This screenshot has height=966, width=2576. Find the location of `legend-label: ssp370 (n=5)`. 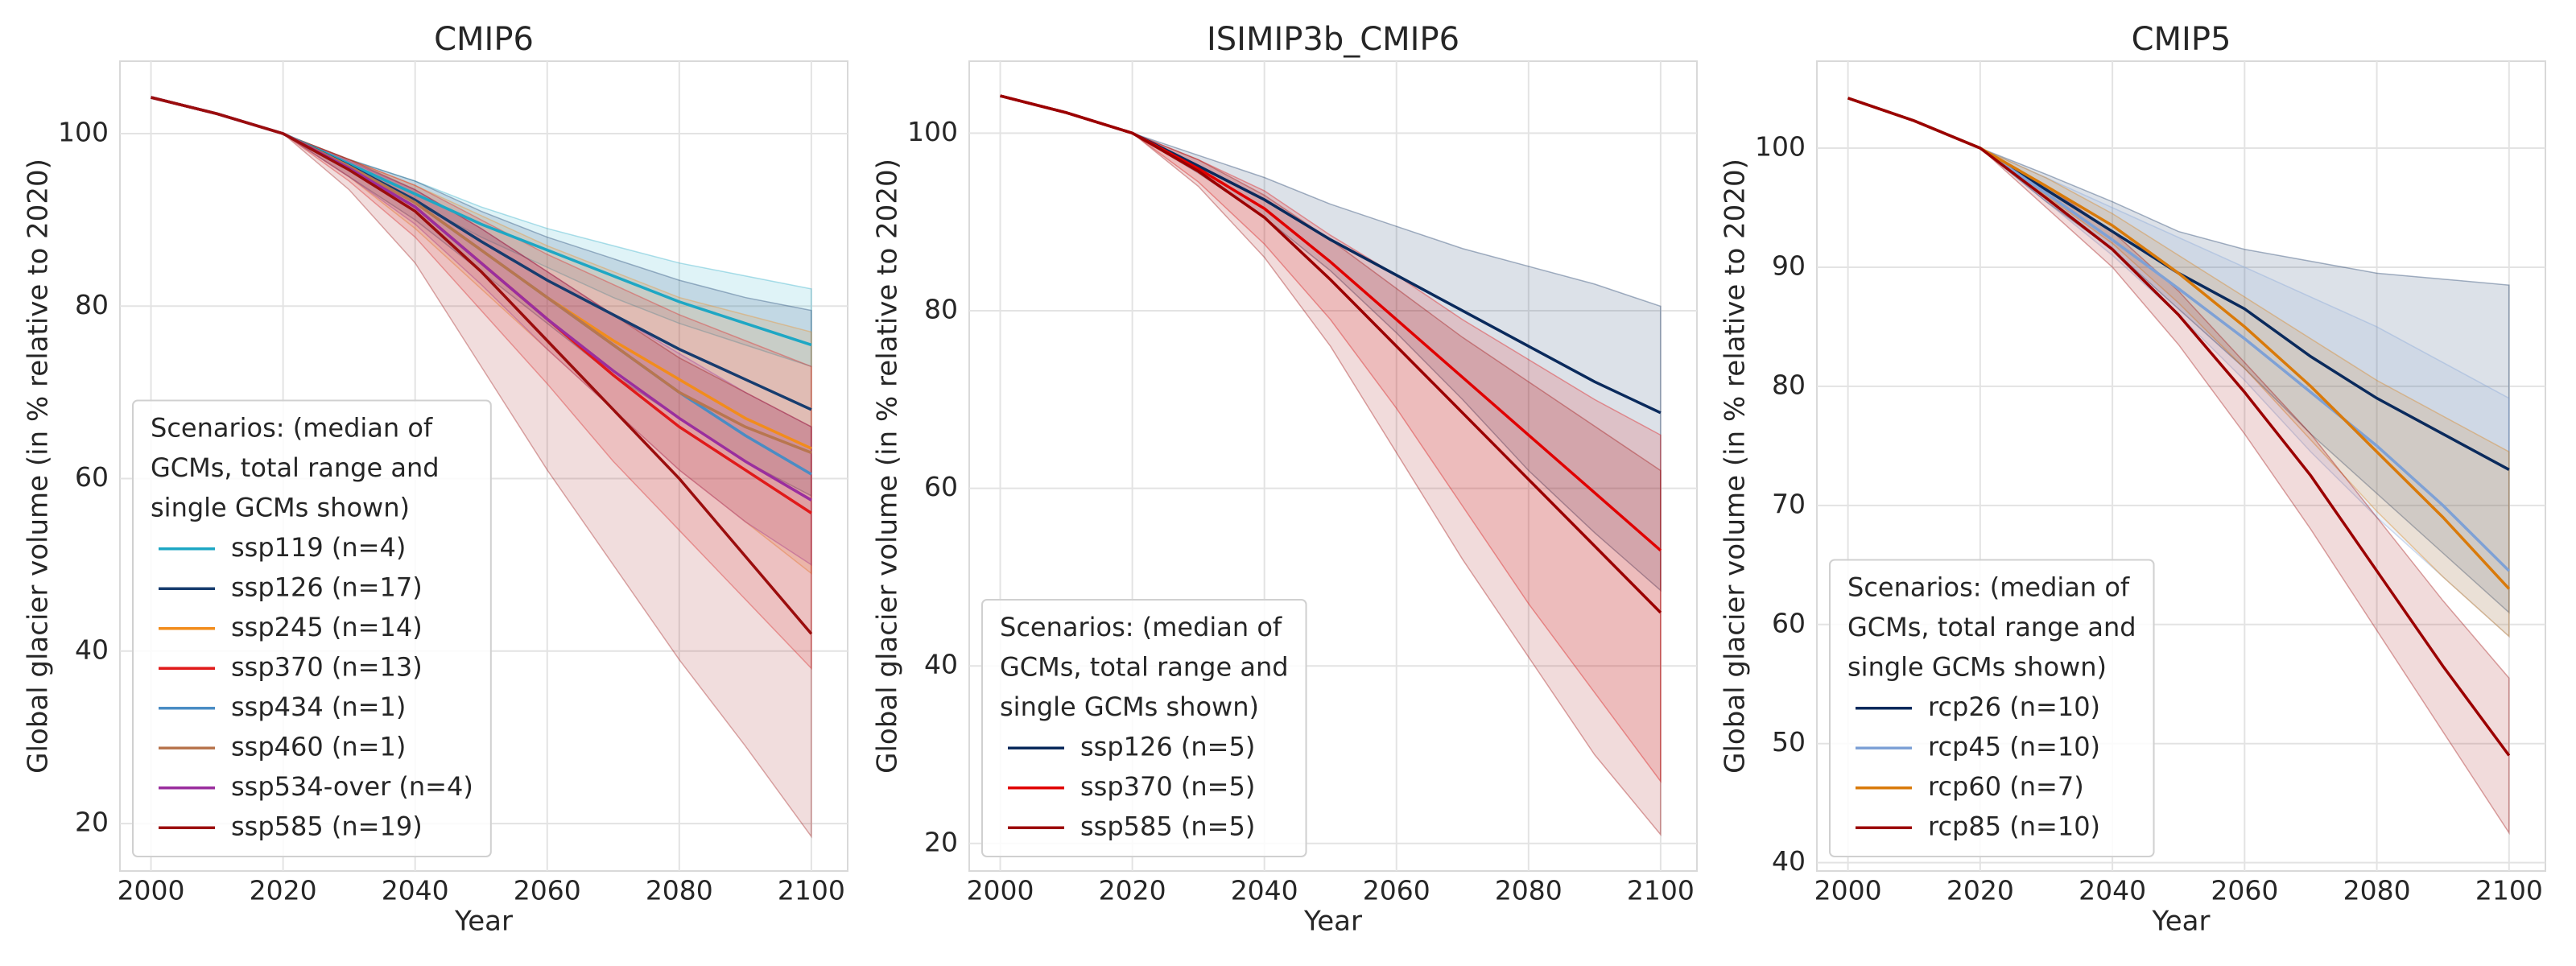

legend-label: ssp370 (n=5) is located at coordinates (1167, 786).